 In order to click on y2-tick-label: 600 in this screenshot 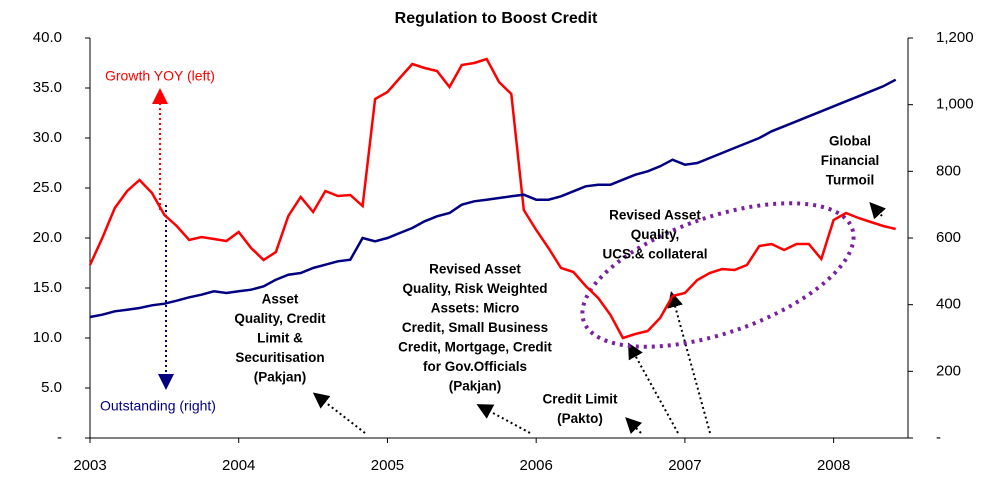, I will do `click(948, 237)`.